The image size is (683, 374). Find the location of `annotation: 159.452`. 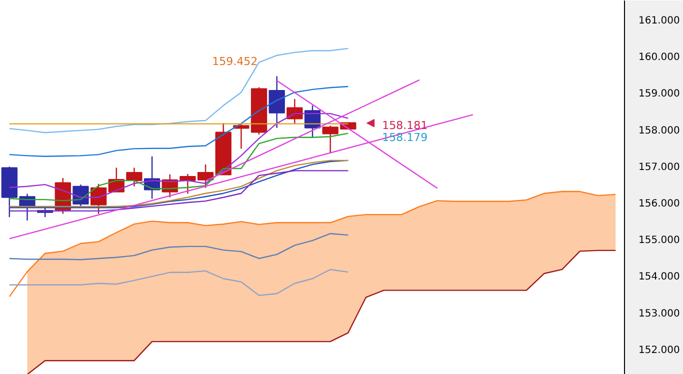

annotation: 159.452 is located at coordinates (235, 61).